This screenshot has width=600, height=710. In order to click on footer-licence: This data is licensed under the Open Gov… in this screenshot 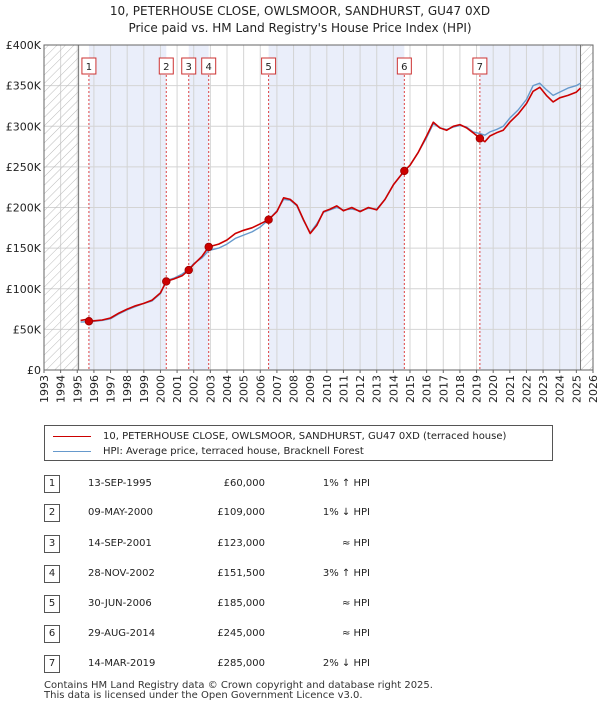, I will do `click(203, 695)`.